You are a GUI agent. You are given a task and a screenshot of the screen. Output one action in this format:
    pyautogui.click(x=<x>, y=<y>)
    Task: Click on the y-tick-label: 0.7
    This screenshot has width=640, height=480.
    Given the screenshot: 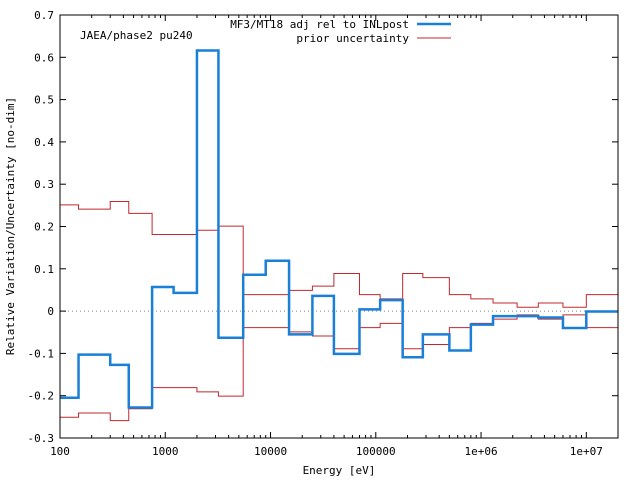 What is the action you would take?
    pyautogui.click(x=44, y=15)
    